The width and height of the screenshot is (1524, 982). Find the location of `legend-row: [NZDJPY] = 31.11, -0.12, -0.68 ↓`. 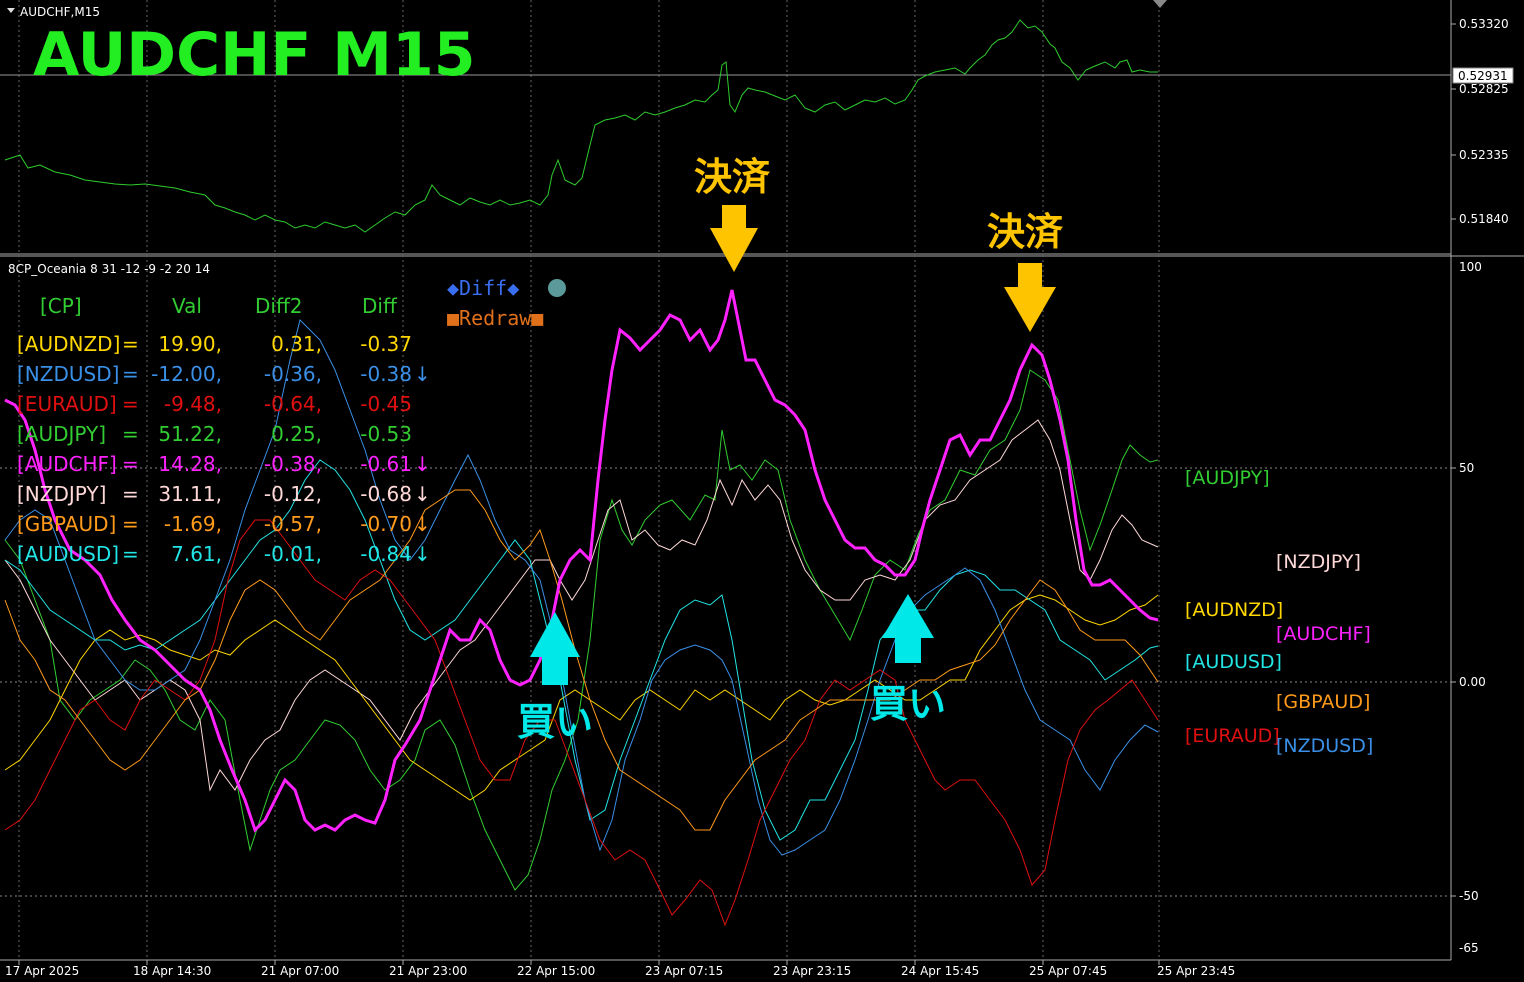

legend-row: [NZDJPY] = 31.11, -0.12, -0.68 ↓ is located at coordinates (224, 494).